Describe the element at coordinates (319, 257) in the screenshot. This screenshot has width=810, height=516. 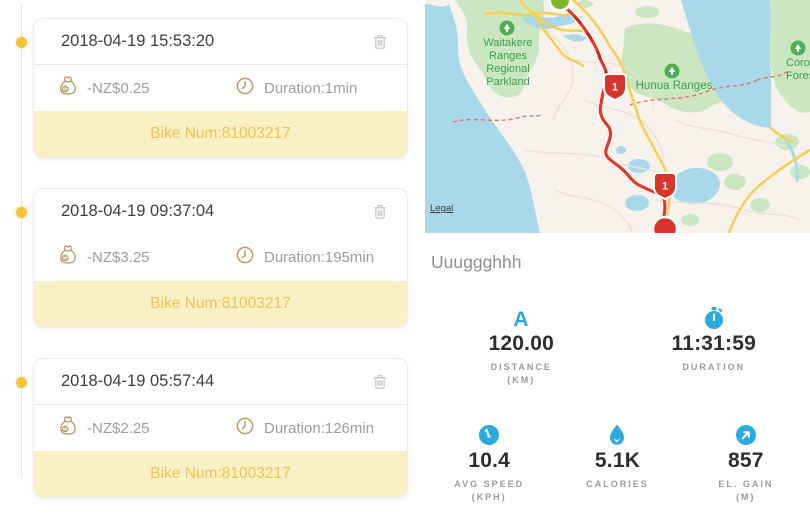
I see `ride-duration: Duration:195min` at that location.